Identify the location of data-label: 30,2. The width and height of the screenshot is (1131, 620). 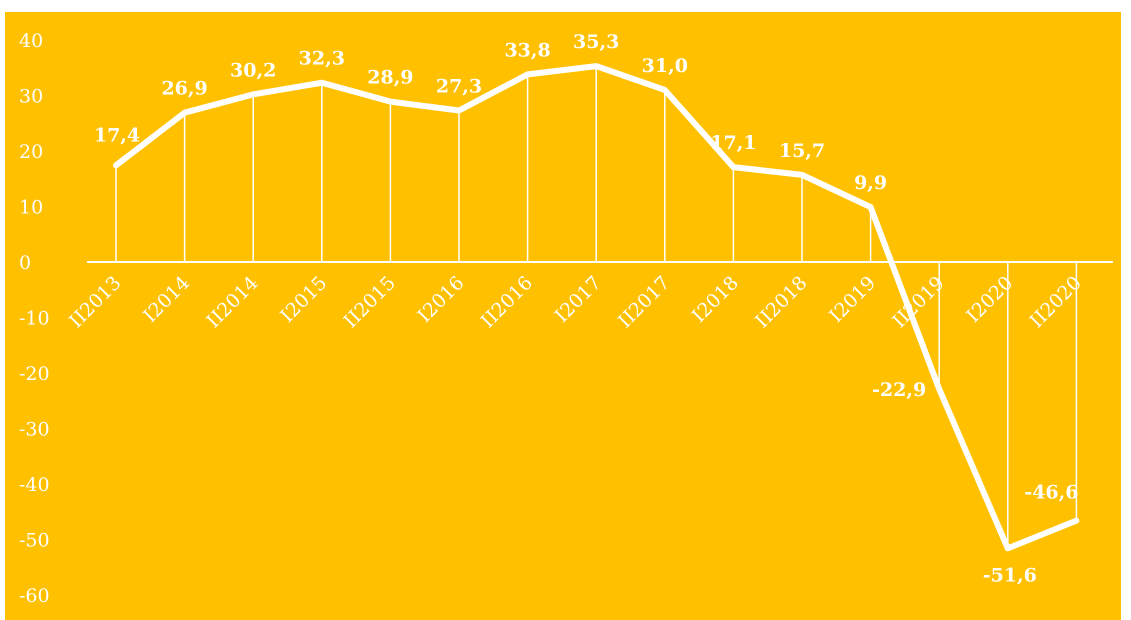
(253, 70).